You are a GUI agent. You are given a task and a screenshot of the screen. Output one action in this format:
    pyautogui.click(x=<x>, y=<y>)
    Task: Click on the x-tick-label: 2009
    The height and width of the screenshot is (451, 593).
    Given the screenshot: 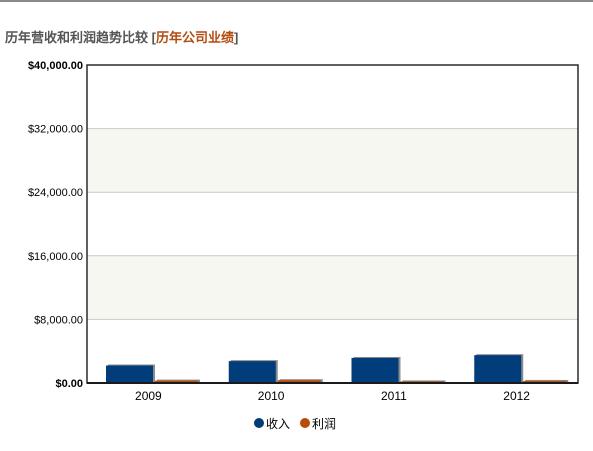 What is the action you would take?
    pyautogui.click(x=148, y=396)
    